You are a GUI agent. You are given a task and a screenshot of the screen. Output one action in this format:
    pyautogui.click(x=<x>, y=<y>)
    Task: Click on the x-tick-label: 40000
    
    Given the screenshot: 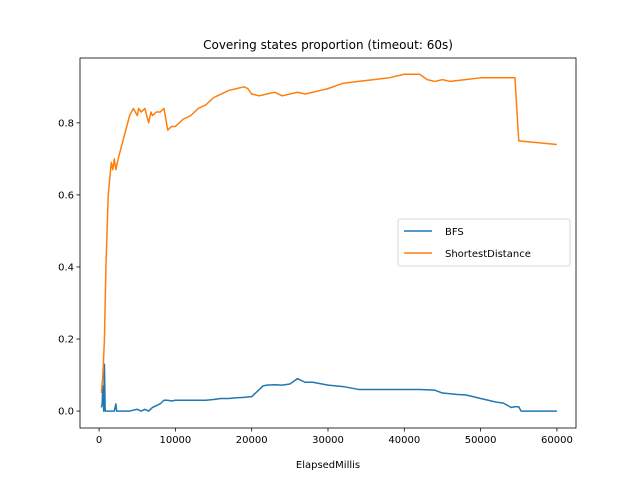 What is the action you would take?
    pyautogui.click(x=404, y=440)
    